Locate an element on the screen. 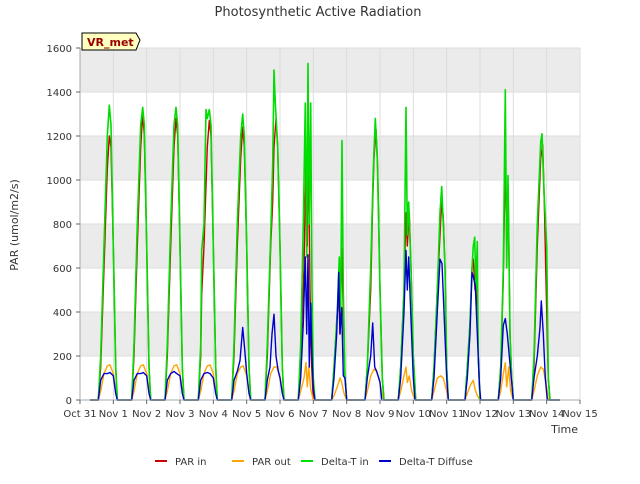 Image resolution: width=640 pixels, height=484 pixels. x-tick-label: Nov 2 is located at coordinates (146, 414).